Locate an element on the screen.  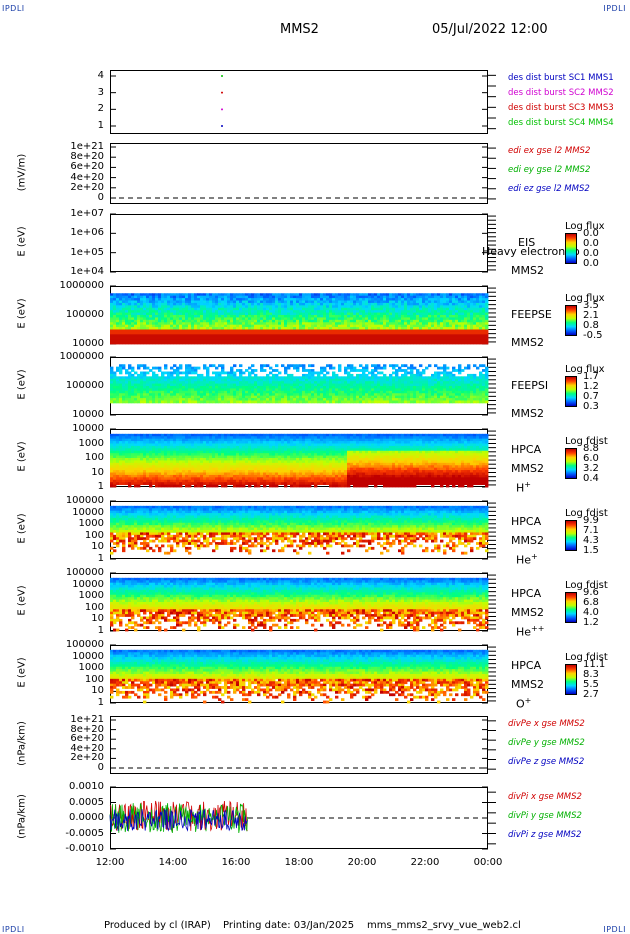
panel-feepse-ytick: 100000 is located at coordinates (84, 314).